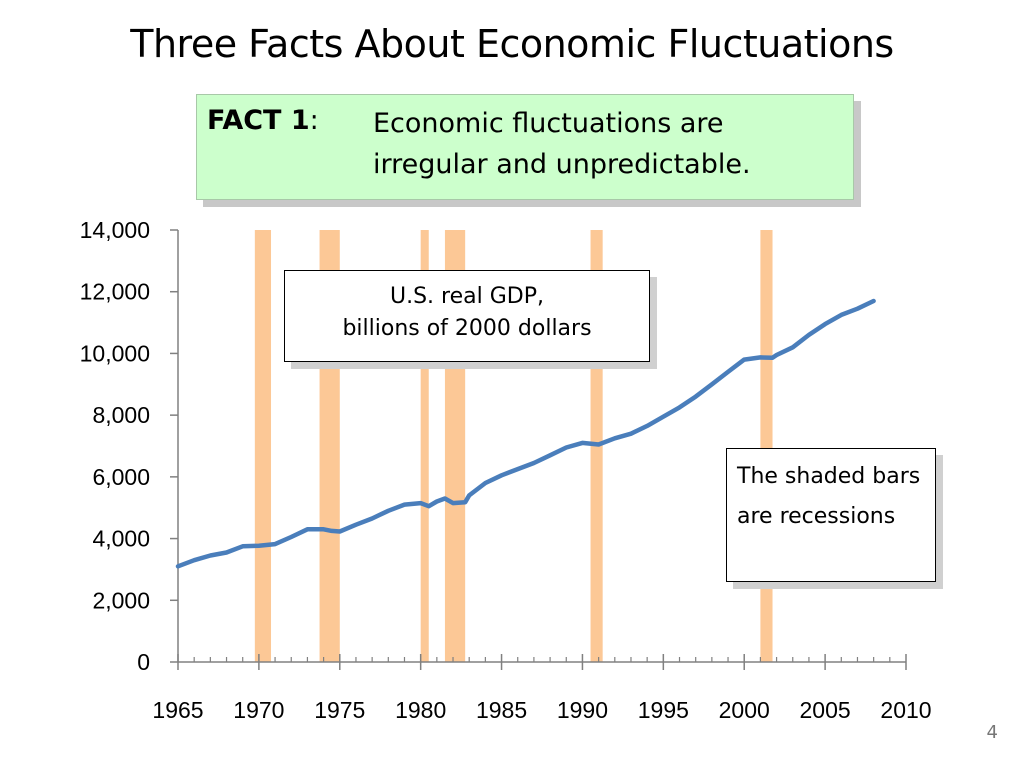  Describe the element at coordinates (992, 732) in the screenshot. I see `page-number: 4` at that location.